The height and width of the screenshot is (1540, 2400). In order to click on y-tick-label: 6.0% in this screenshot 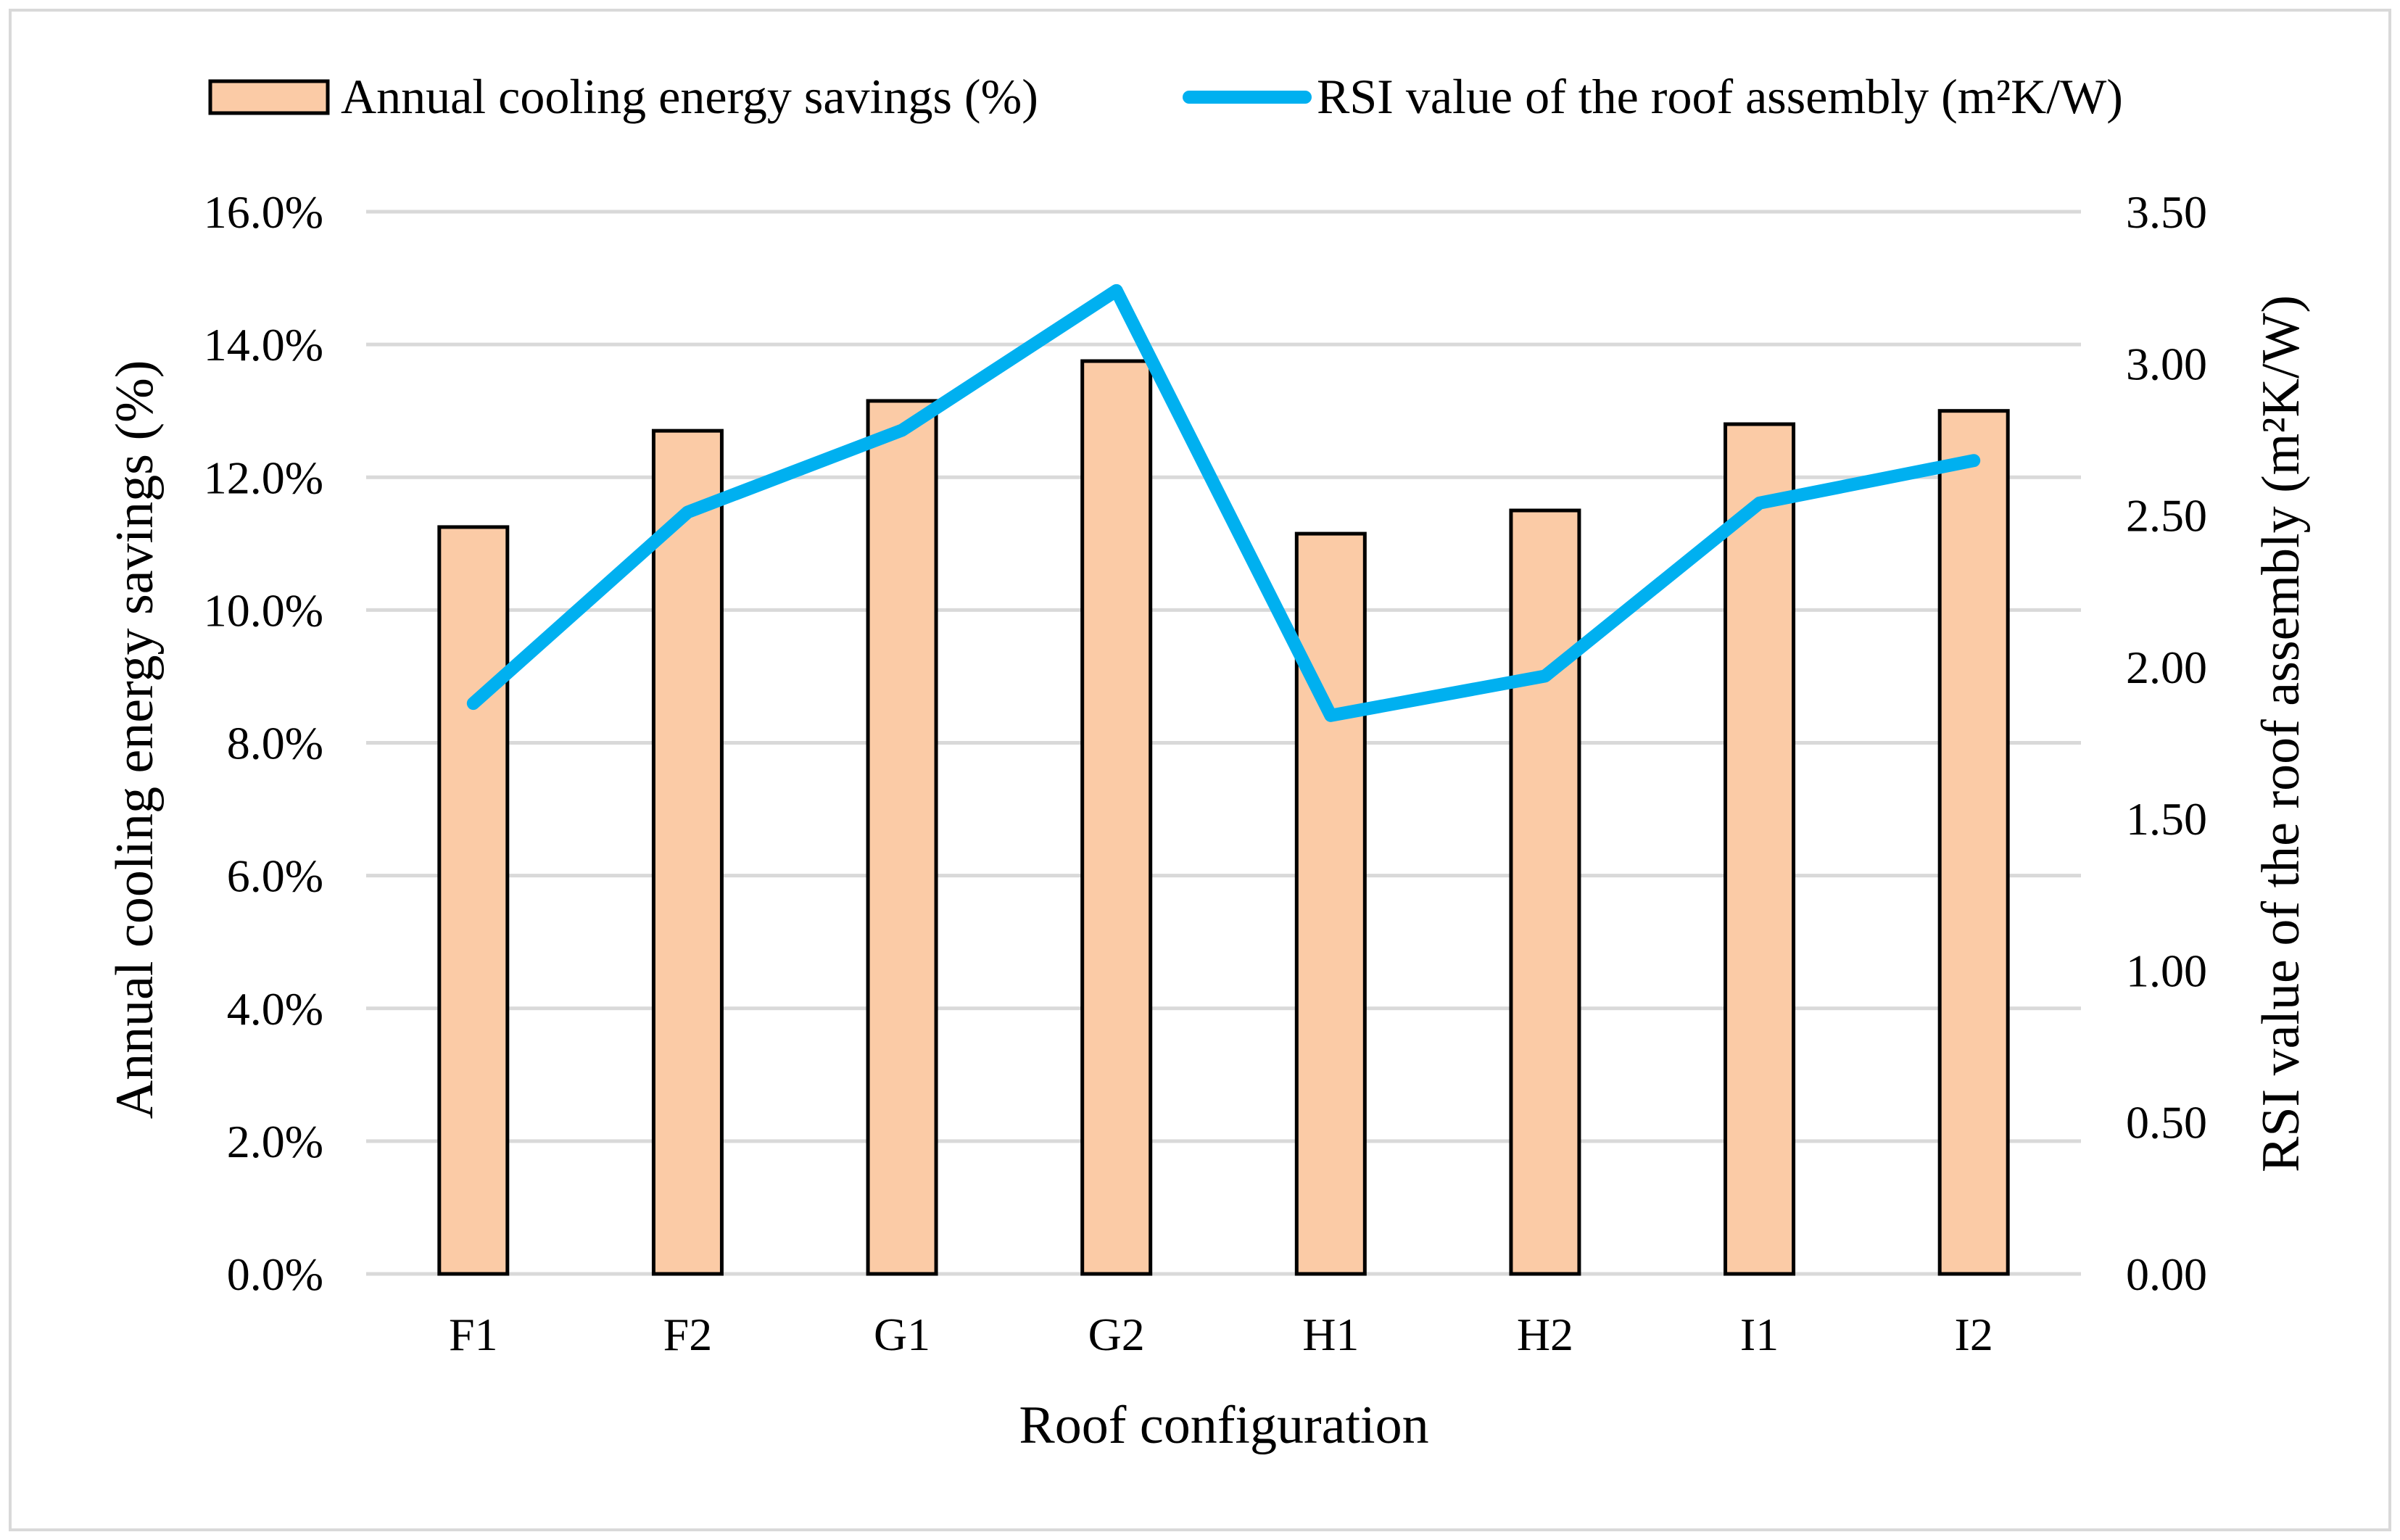, I will do `click(275, 876)`.